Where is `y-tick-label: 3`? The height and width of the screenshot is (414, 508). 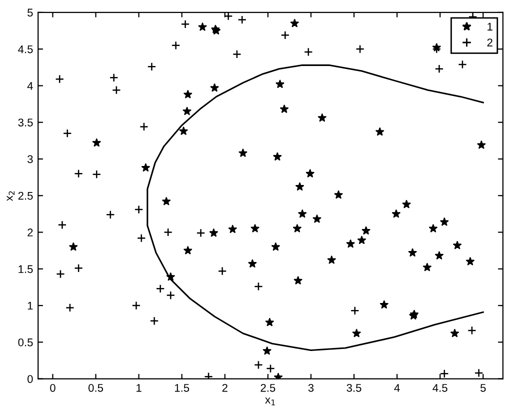
y-tick-label: 3 is located at coordinates (30, 159).